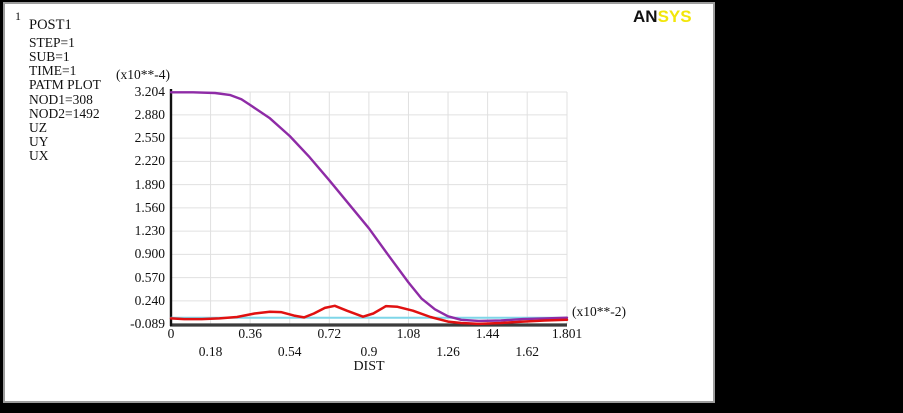 The width and height of the screenshot is (903, 413). Describe the element at coordinates (369, 315) in the screenshot. I see `series-curve-uy` at that location.